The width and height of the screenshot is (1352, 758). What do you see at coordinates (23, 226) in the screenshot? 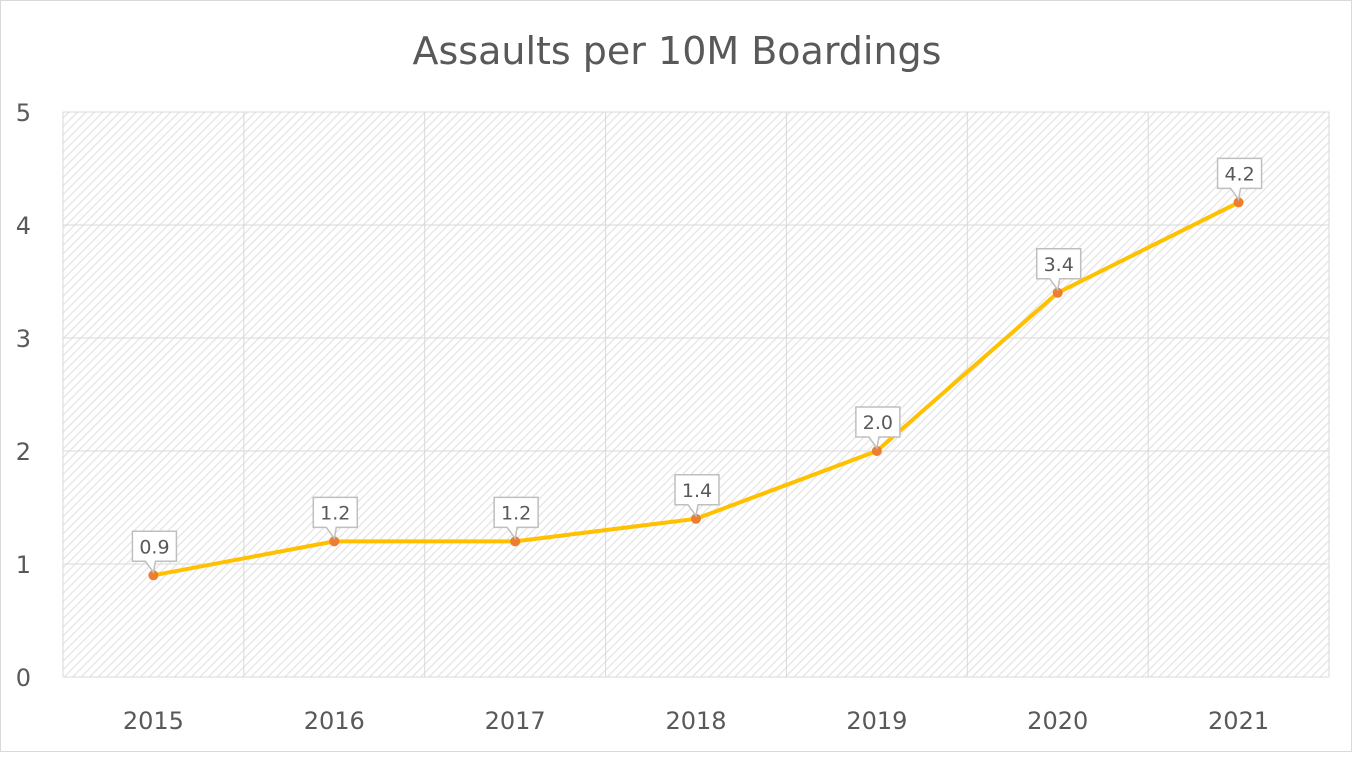
I see `y-tick-label: 4` at bounding box center [23, 226].